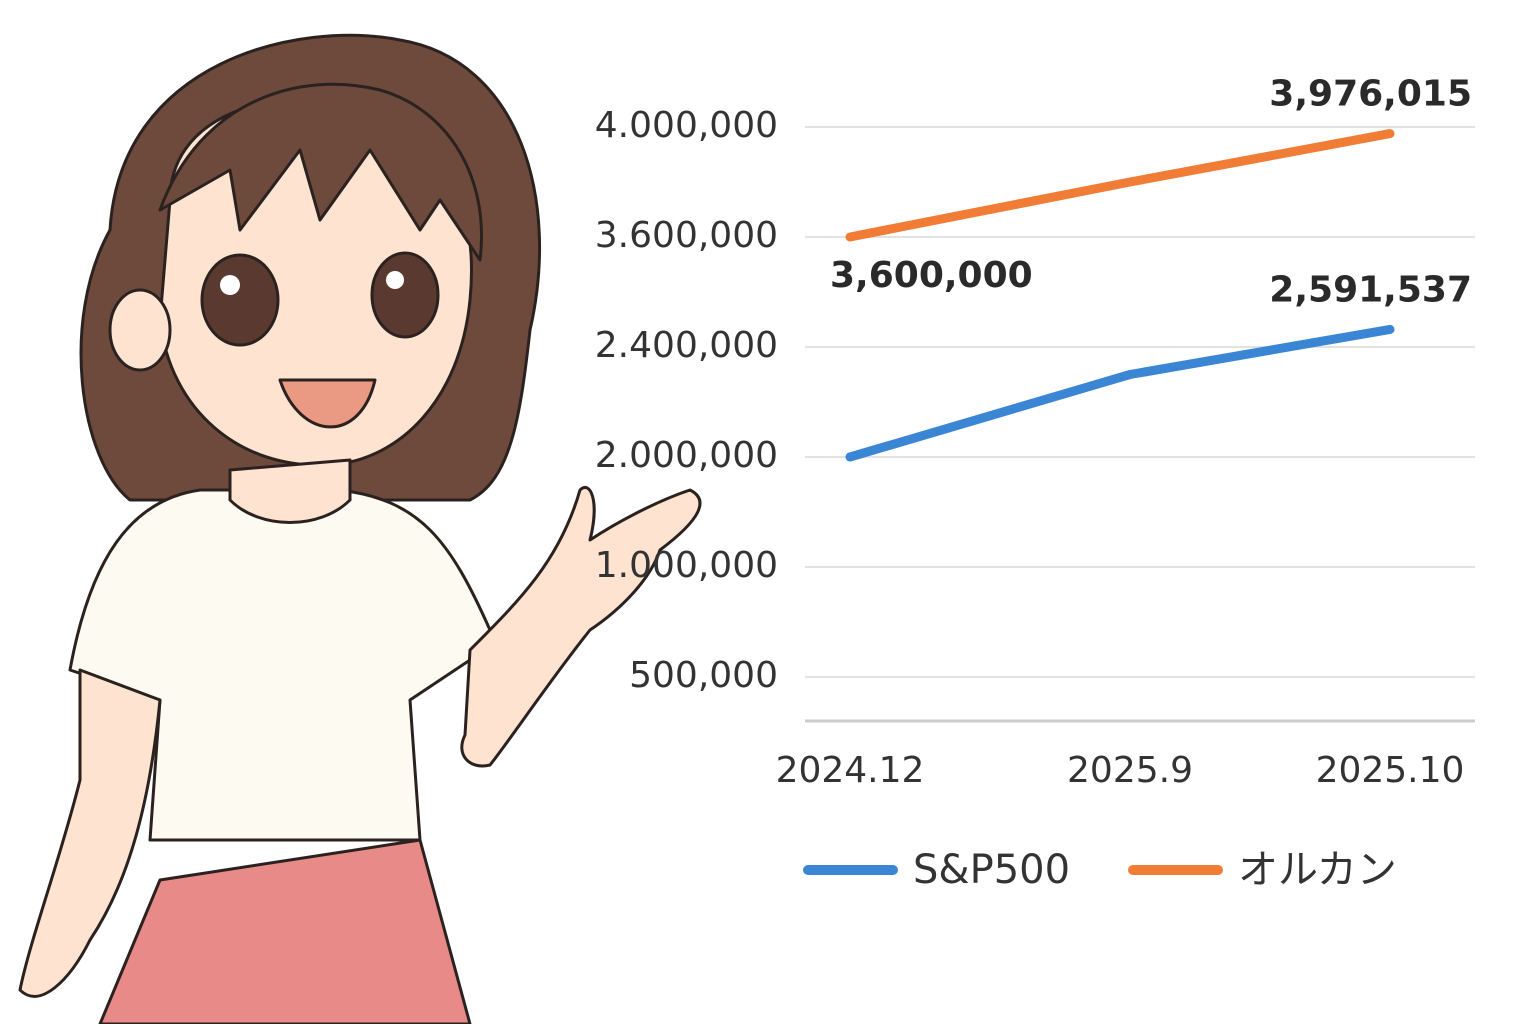  Describe the element at coordinates (991, 870) in the screenshot. I see `legend-label: S&P500` at that location.